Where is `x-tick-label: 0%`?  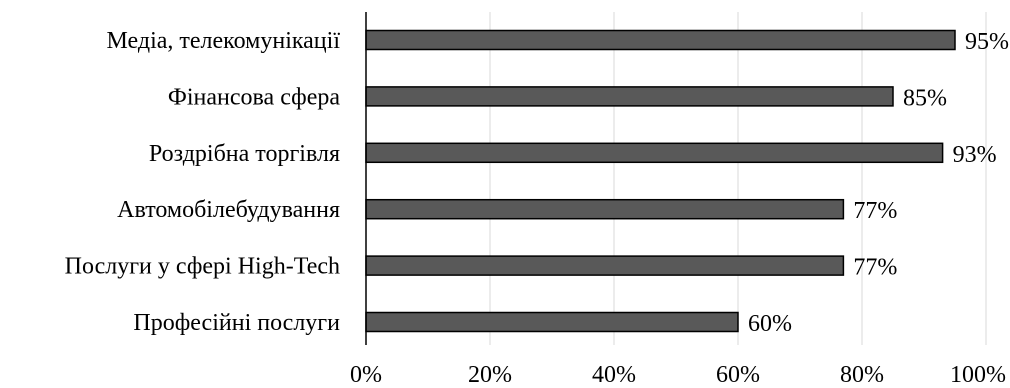 x-tick-label: 0% is located at coordinates (366, 375).